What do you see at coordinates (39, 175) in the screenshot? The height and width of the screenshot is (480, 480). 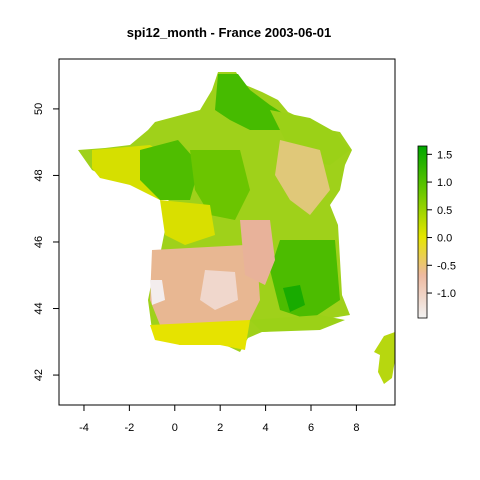 I see `y-tick-label: 48` at bounding box center [39, 175].